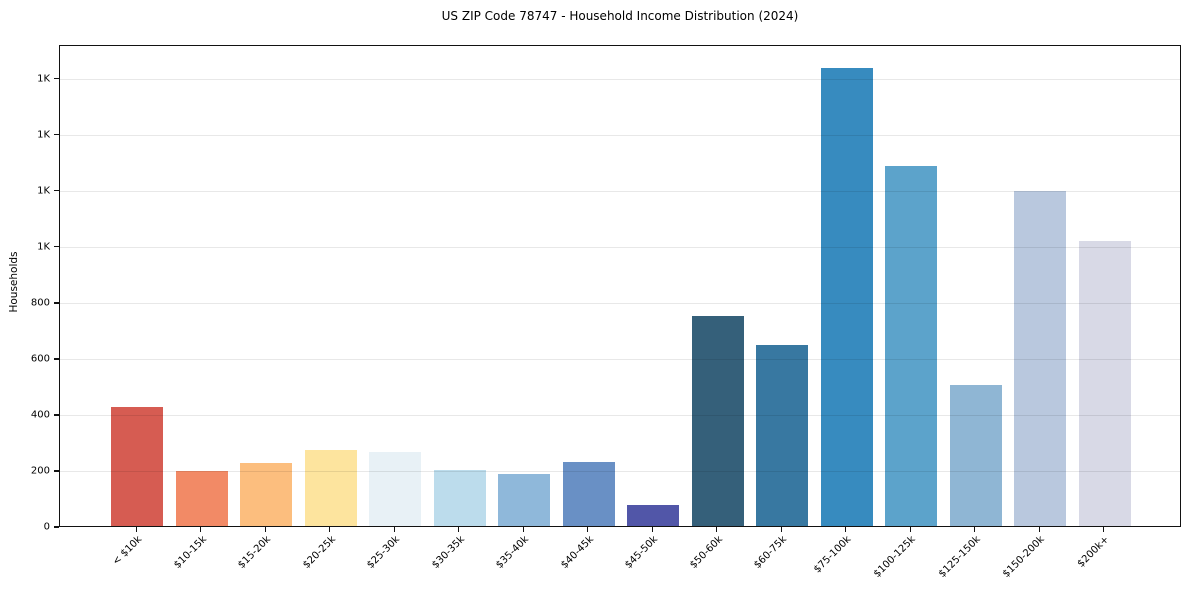 This screenshot has width=1189, height=590. Describe the element at coordinates (959, 557) in the screenshot. I see `x-tick-label: $125-150k` at that location.